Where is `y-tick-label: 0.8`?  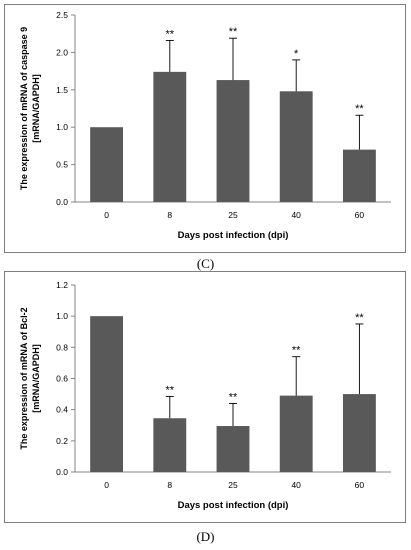
y-tick-label: 0.8 is located at coordinates (62, 347).